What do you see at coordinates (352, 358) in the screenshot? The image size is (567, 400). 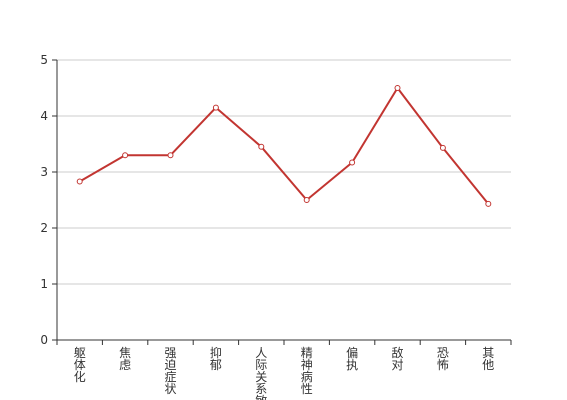 I see `x-tick-label-6: 偏执` at bounding box center [352, 358].